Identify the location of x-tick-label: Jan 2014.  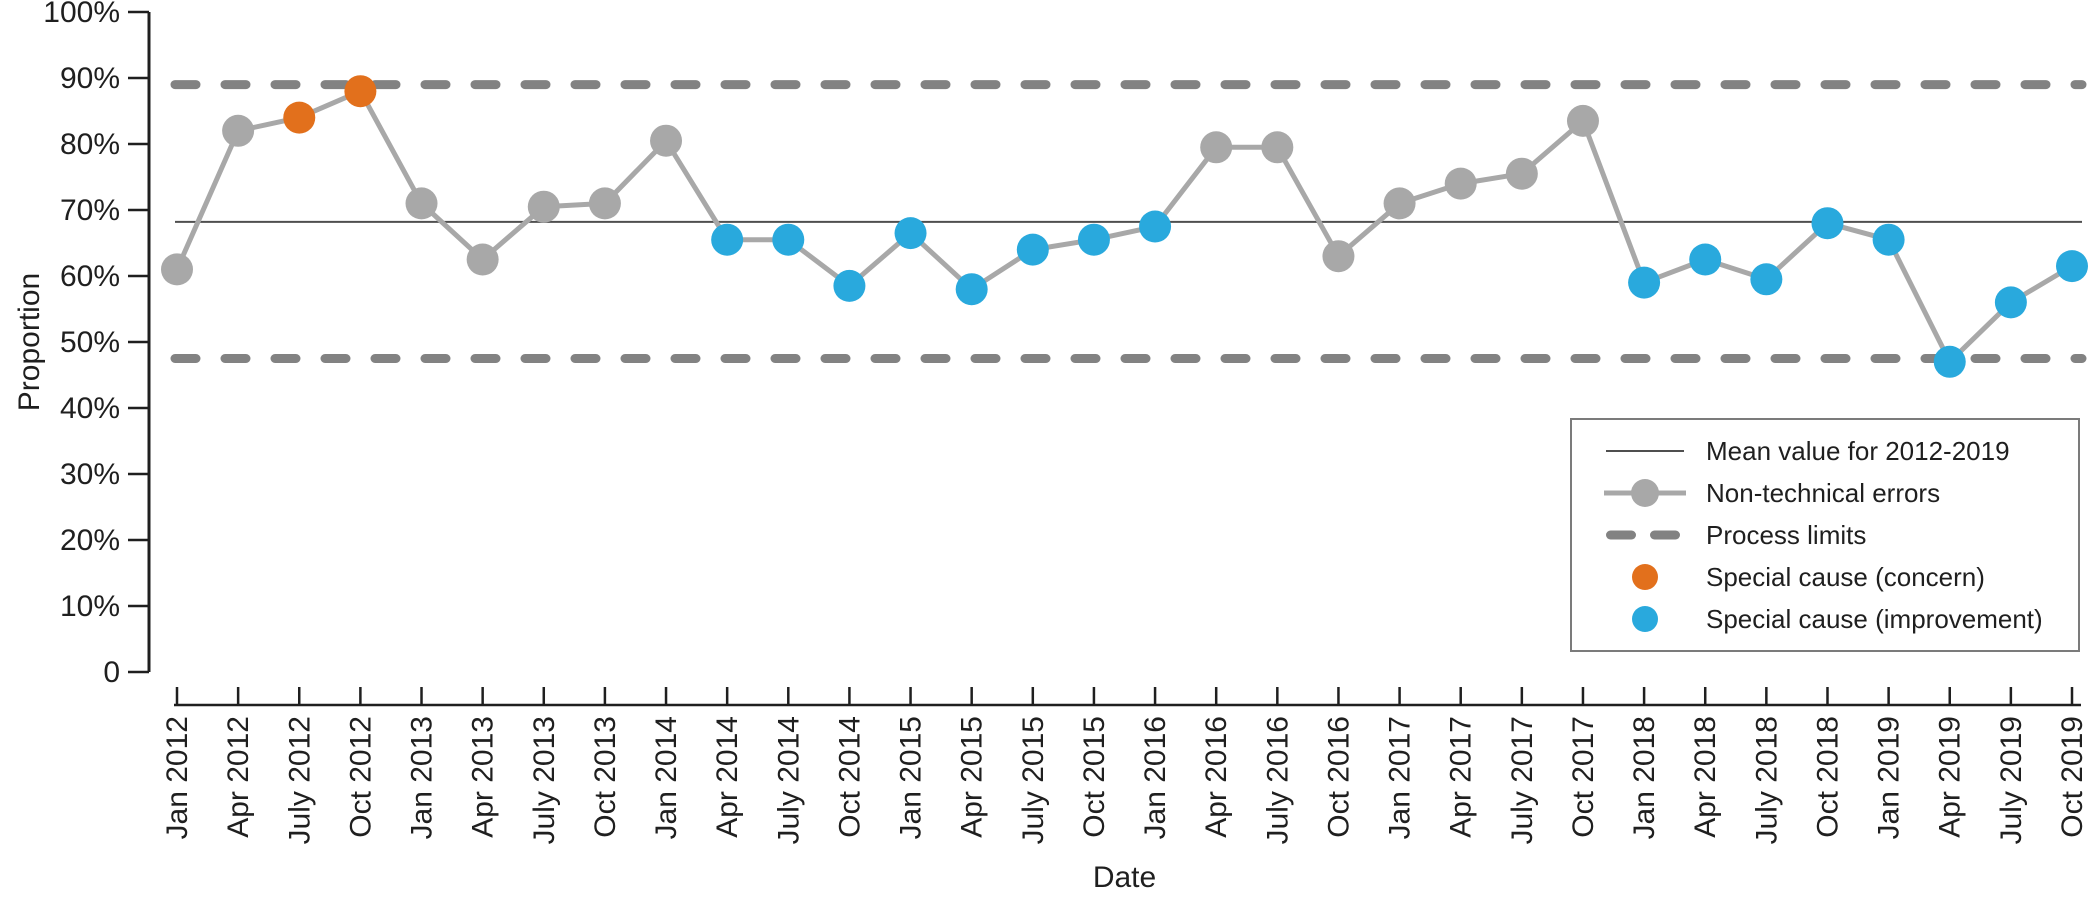
(666, 777).